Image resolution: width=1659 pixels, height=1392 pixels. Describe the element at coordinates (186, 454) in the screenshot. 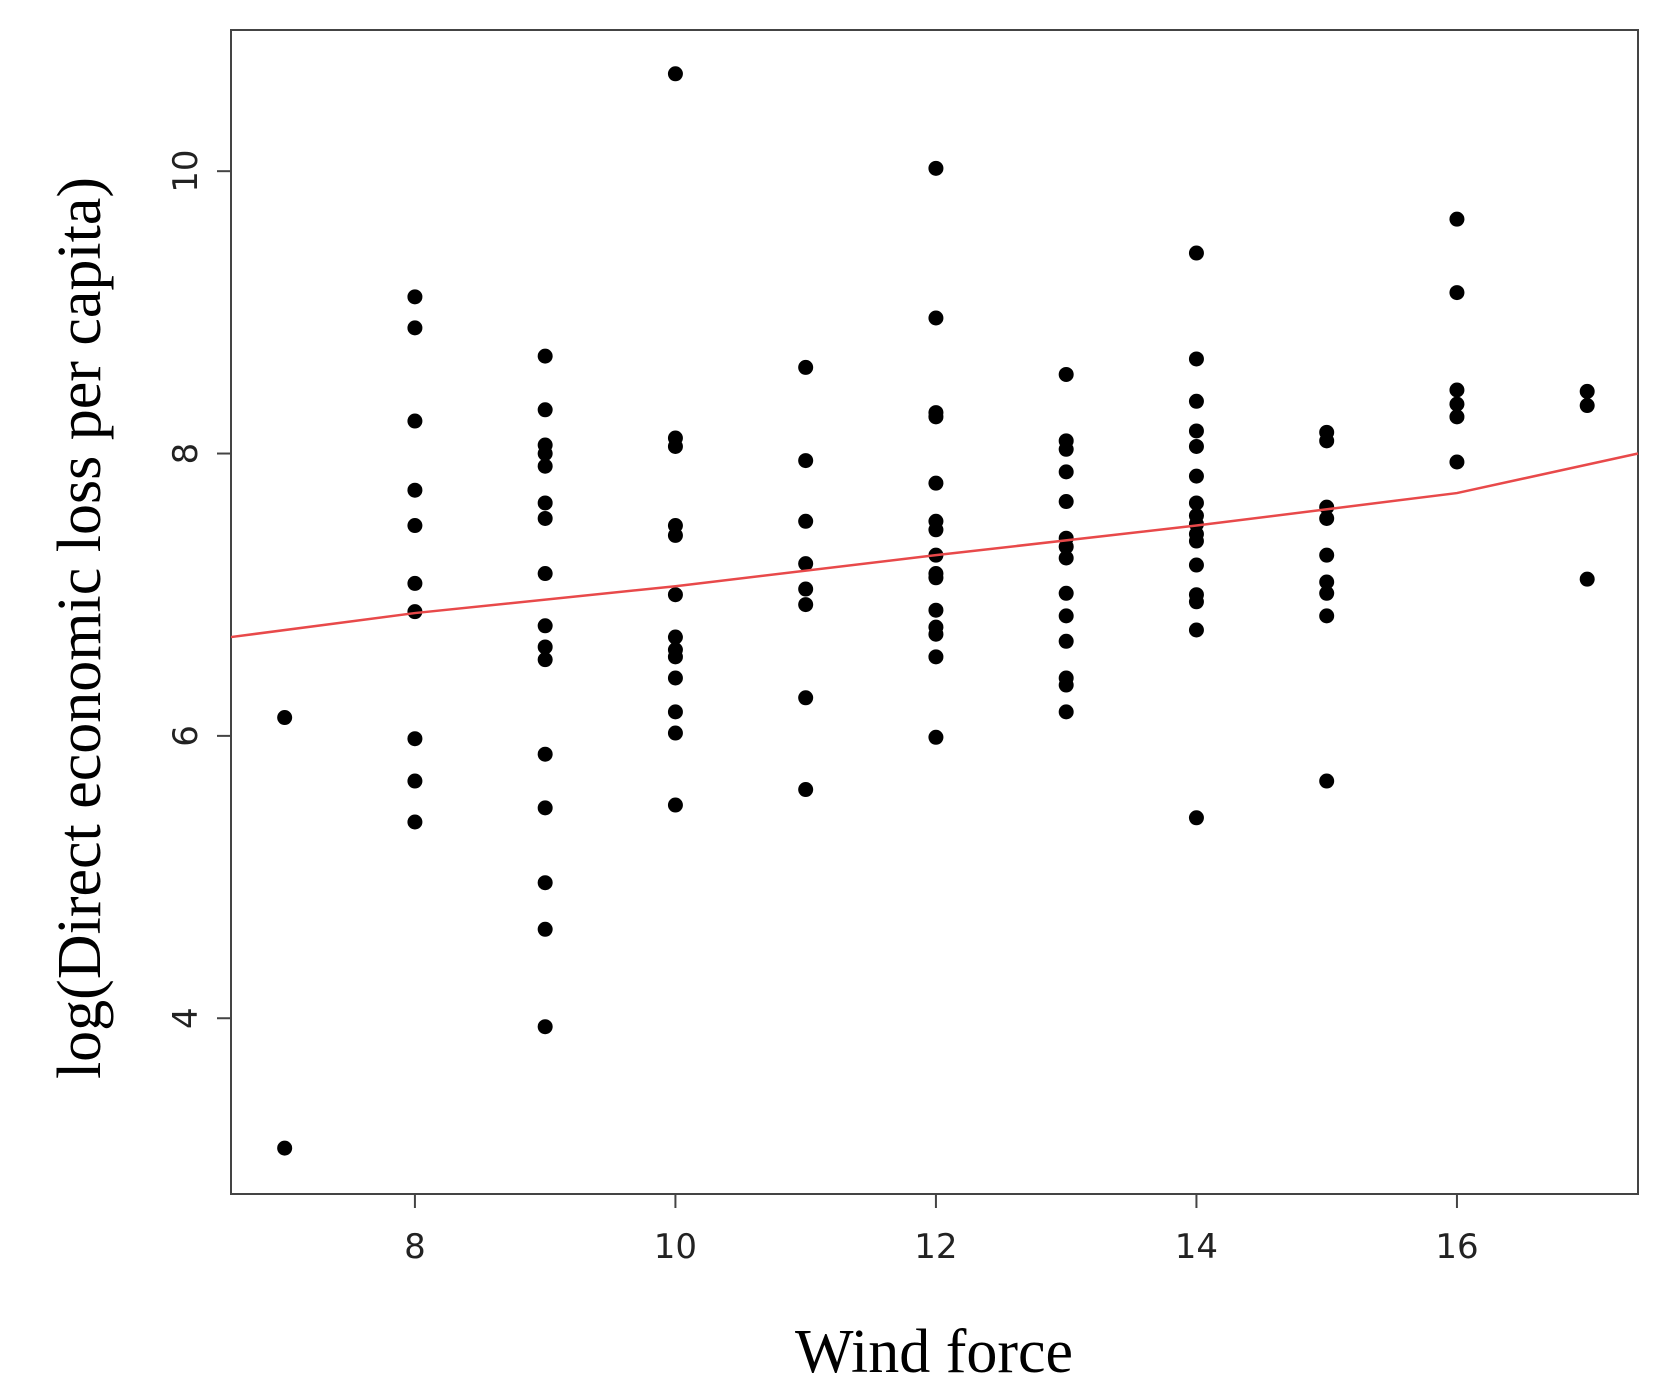

I see `y-tick-label: 8` at that location.